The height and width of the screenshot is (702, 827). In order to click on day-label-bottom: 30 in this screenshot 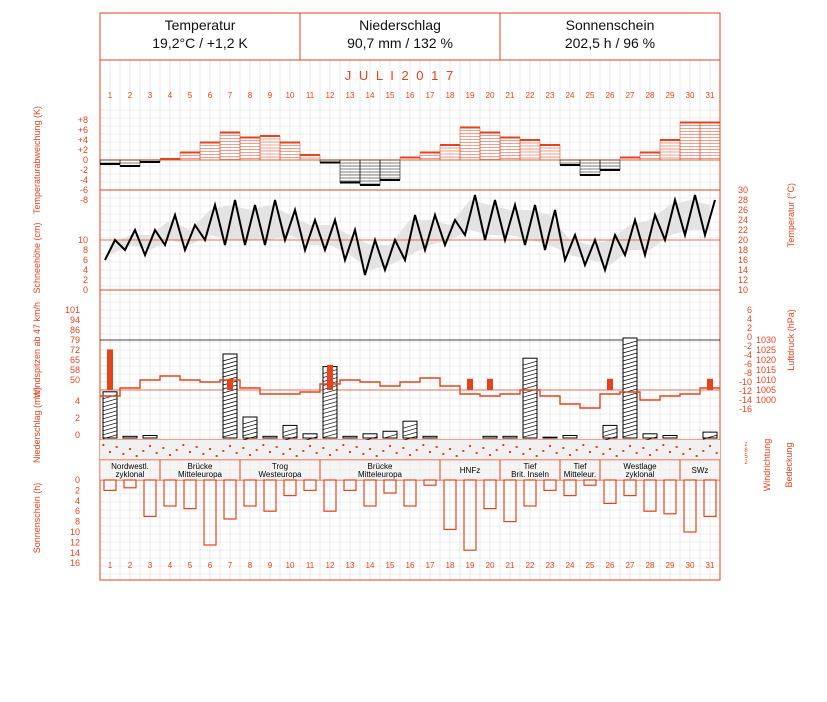, I will do `click(690, 565)`.